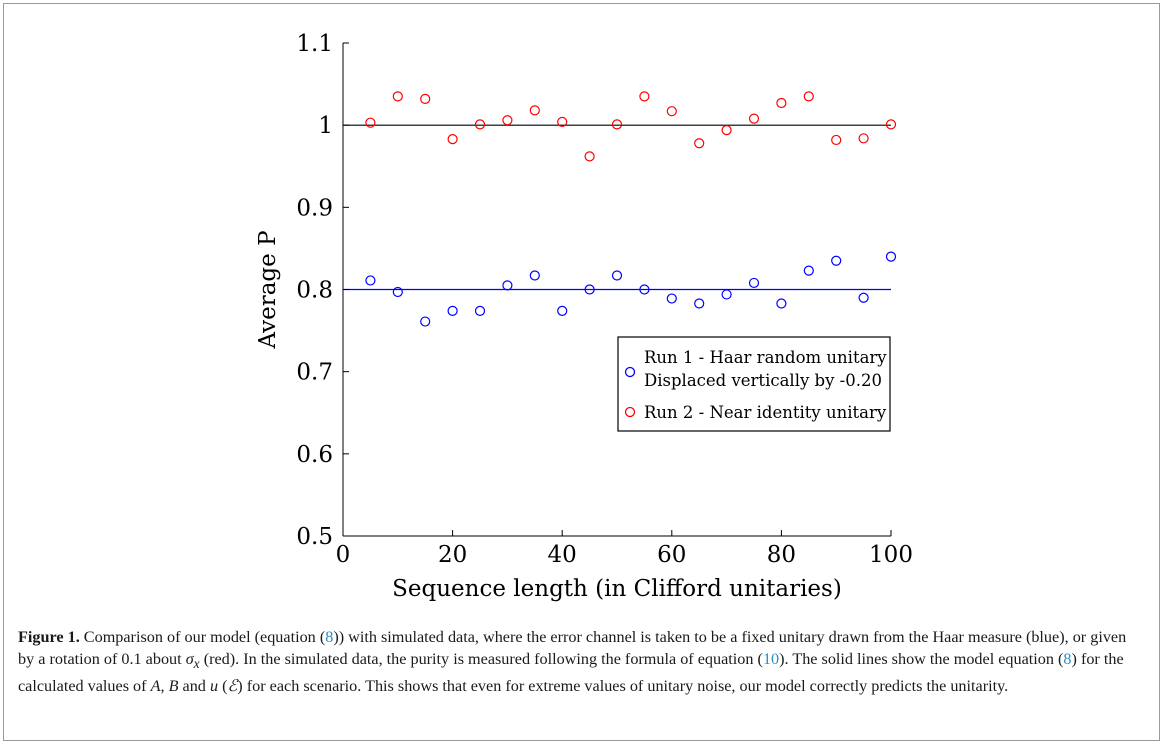  I want to click on legend-label-run1-line2: Displaced vertically by -0.20, so click(763, 380).